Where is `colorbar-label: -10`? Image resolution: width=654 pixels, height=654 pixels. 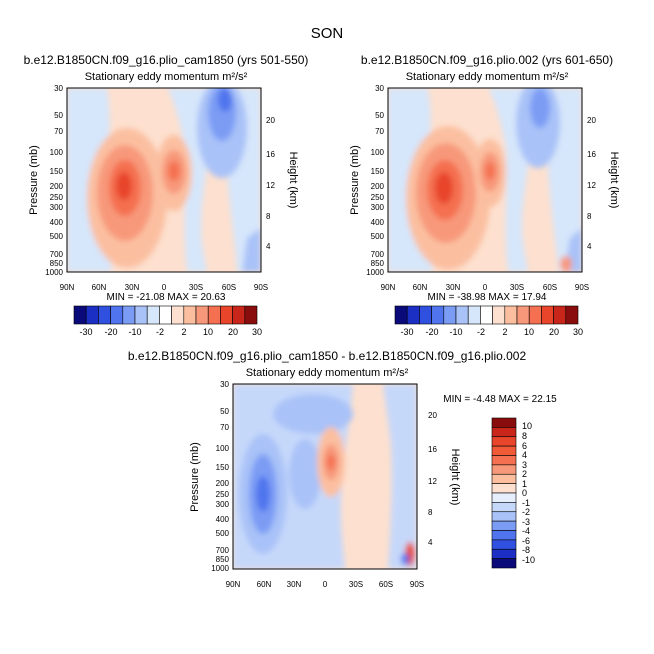 colorbar-label: -10 is located at coordinates (134, 332).